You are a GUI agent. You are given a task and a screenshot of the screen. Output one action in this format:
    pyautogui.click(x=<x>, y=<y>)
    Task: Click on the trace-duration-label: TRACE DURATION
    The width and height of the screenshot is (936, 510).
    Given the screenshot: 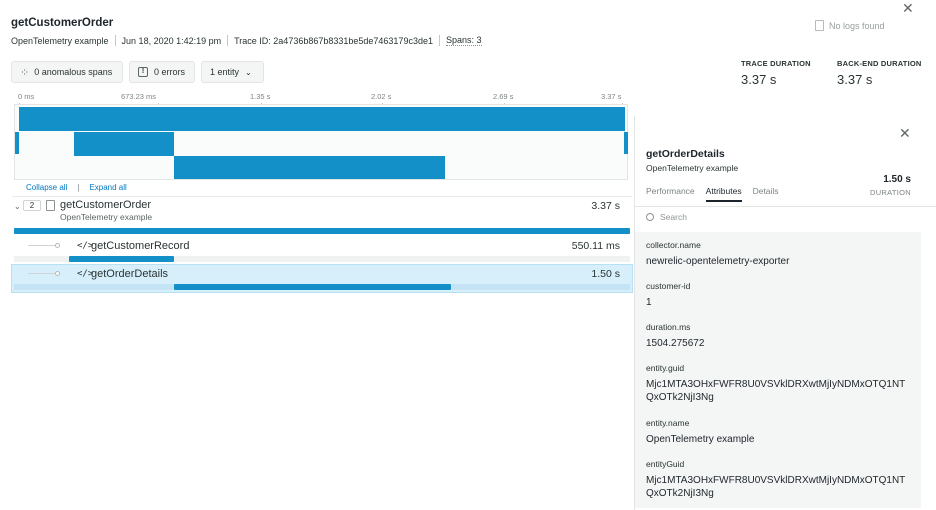 What is the action you would take?
    pyautogui.click(x=776, y=63)
    